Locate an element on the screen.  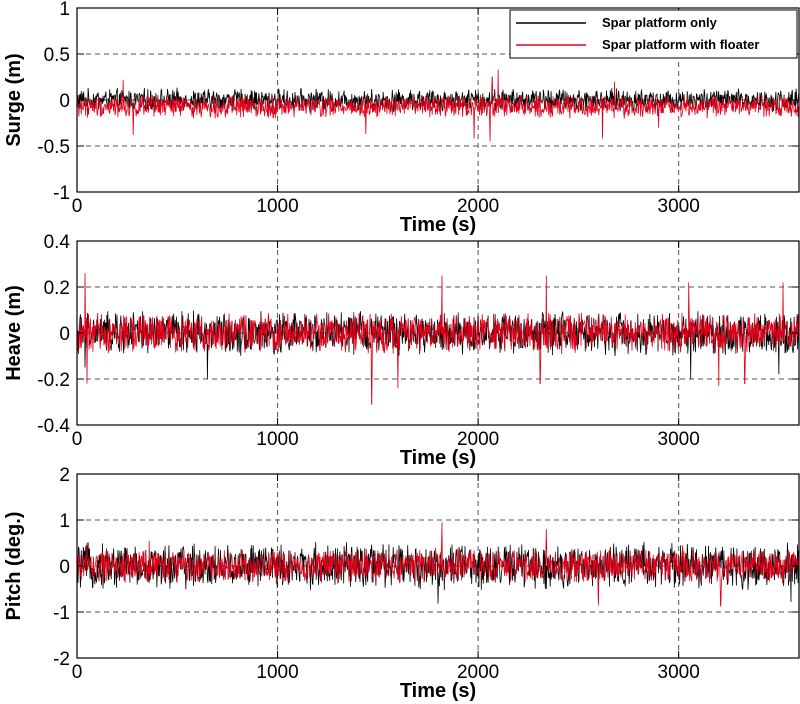
pitch-ytick-label: 2 is located at coordinates (64, 475).